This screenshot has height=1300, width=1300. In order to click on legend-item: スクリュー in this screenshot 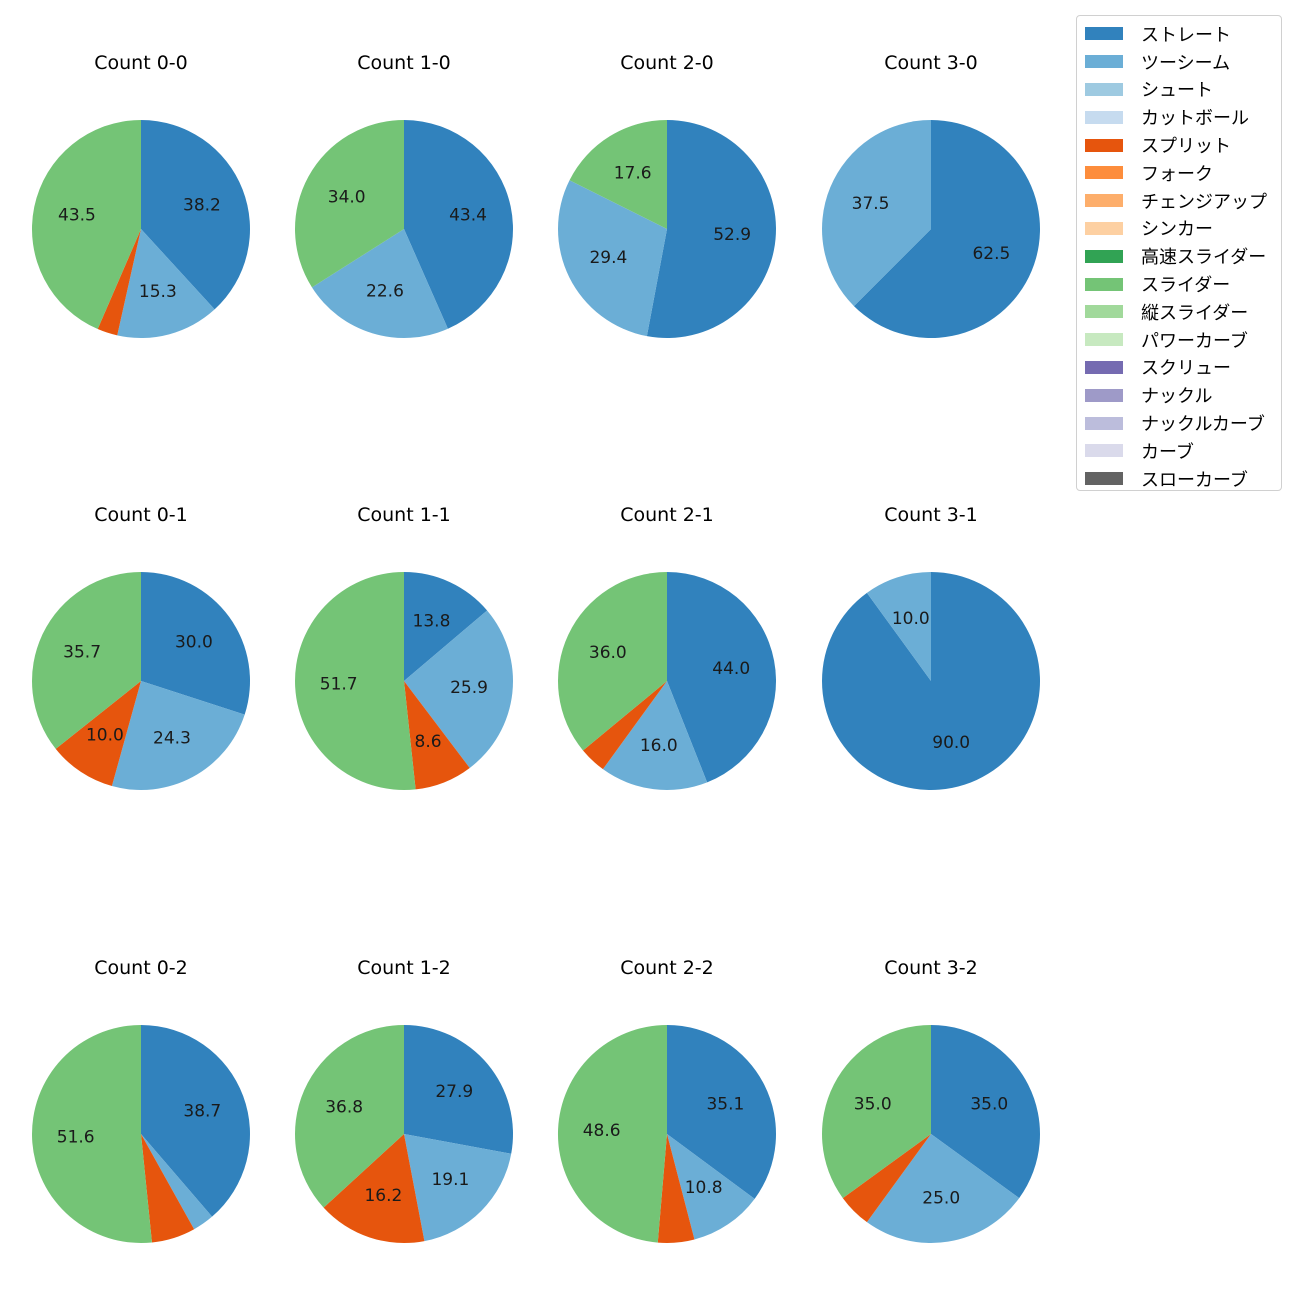, I will do `click(1183, 368)`.